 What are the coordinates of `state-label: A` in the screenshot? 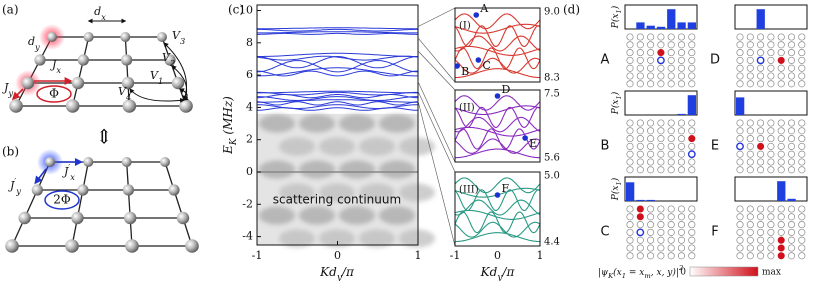 It's located at (605, 60).